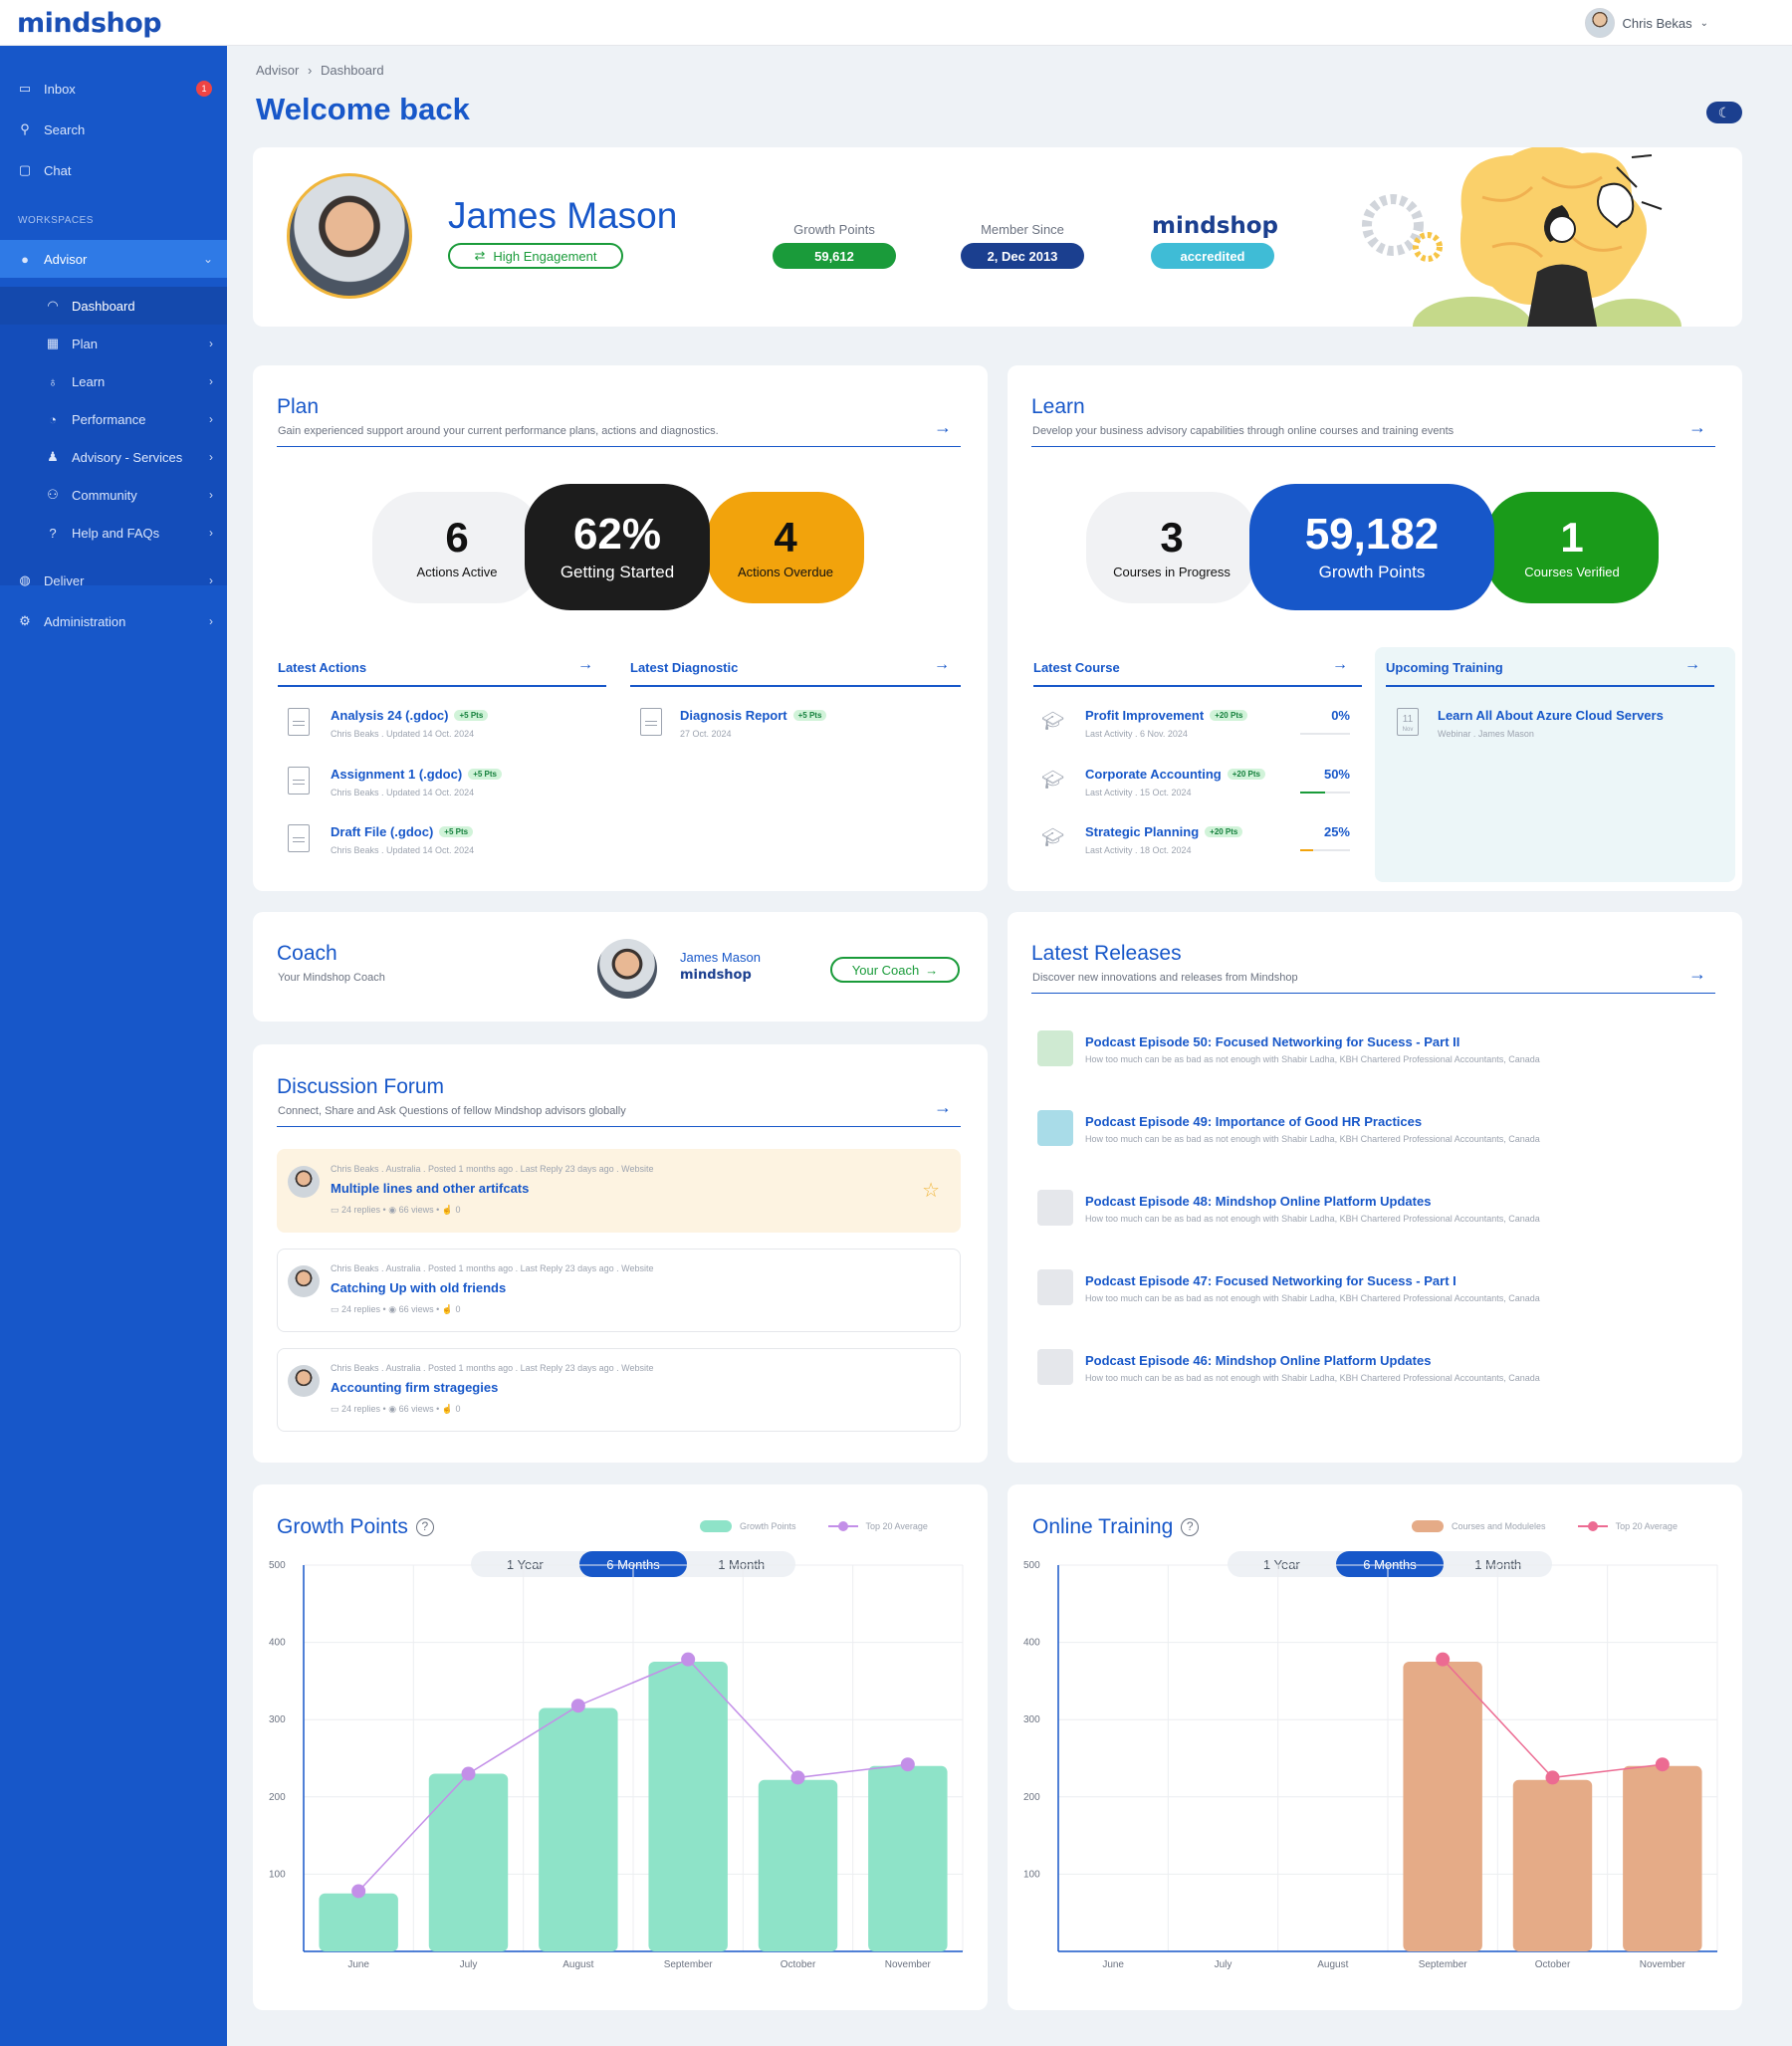 The image size is (1792, 2046). What do you see at coordinates (734, 715) in the screenshot?
I see `diagnostic-title: Diagnosis Report` at bounding box center [734, 715].